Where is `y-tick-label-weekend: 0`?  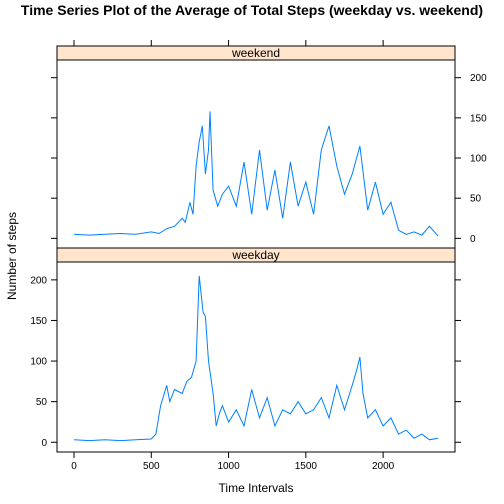 y-tick-label-weekend: 0 is located at coordinates (473, 239).